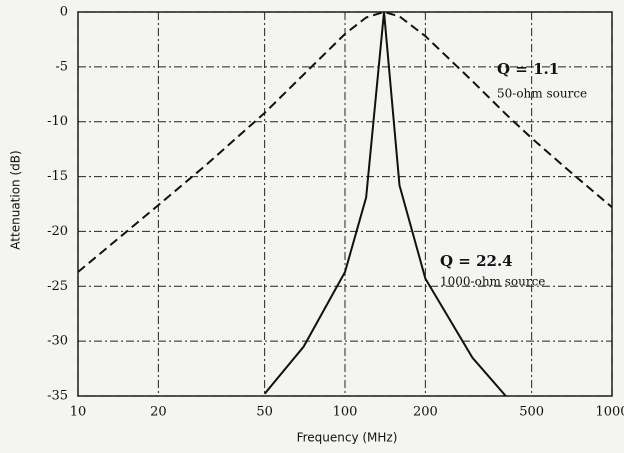 The width and height of the screenshot is (624, 453). What do you see at coordinates (57, 341) in the screenshot?
I see `y-tick-label: -30` at bounding box center [57, 341].